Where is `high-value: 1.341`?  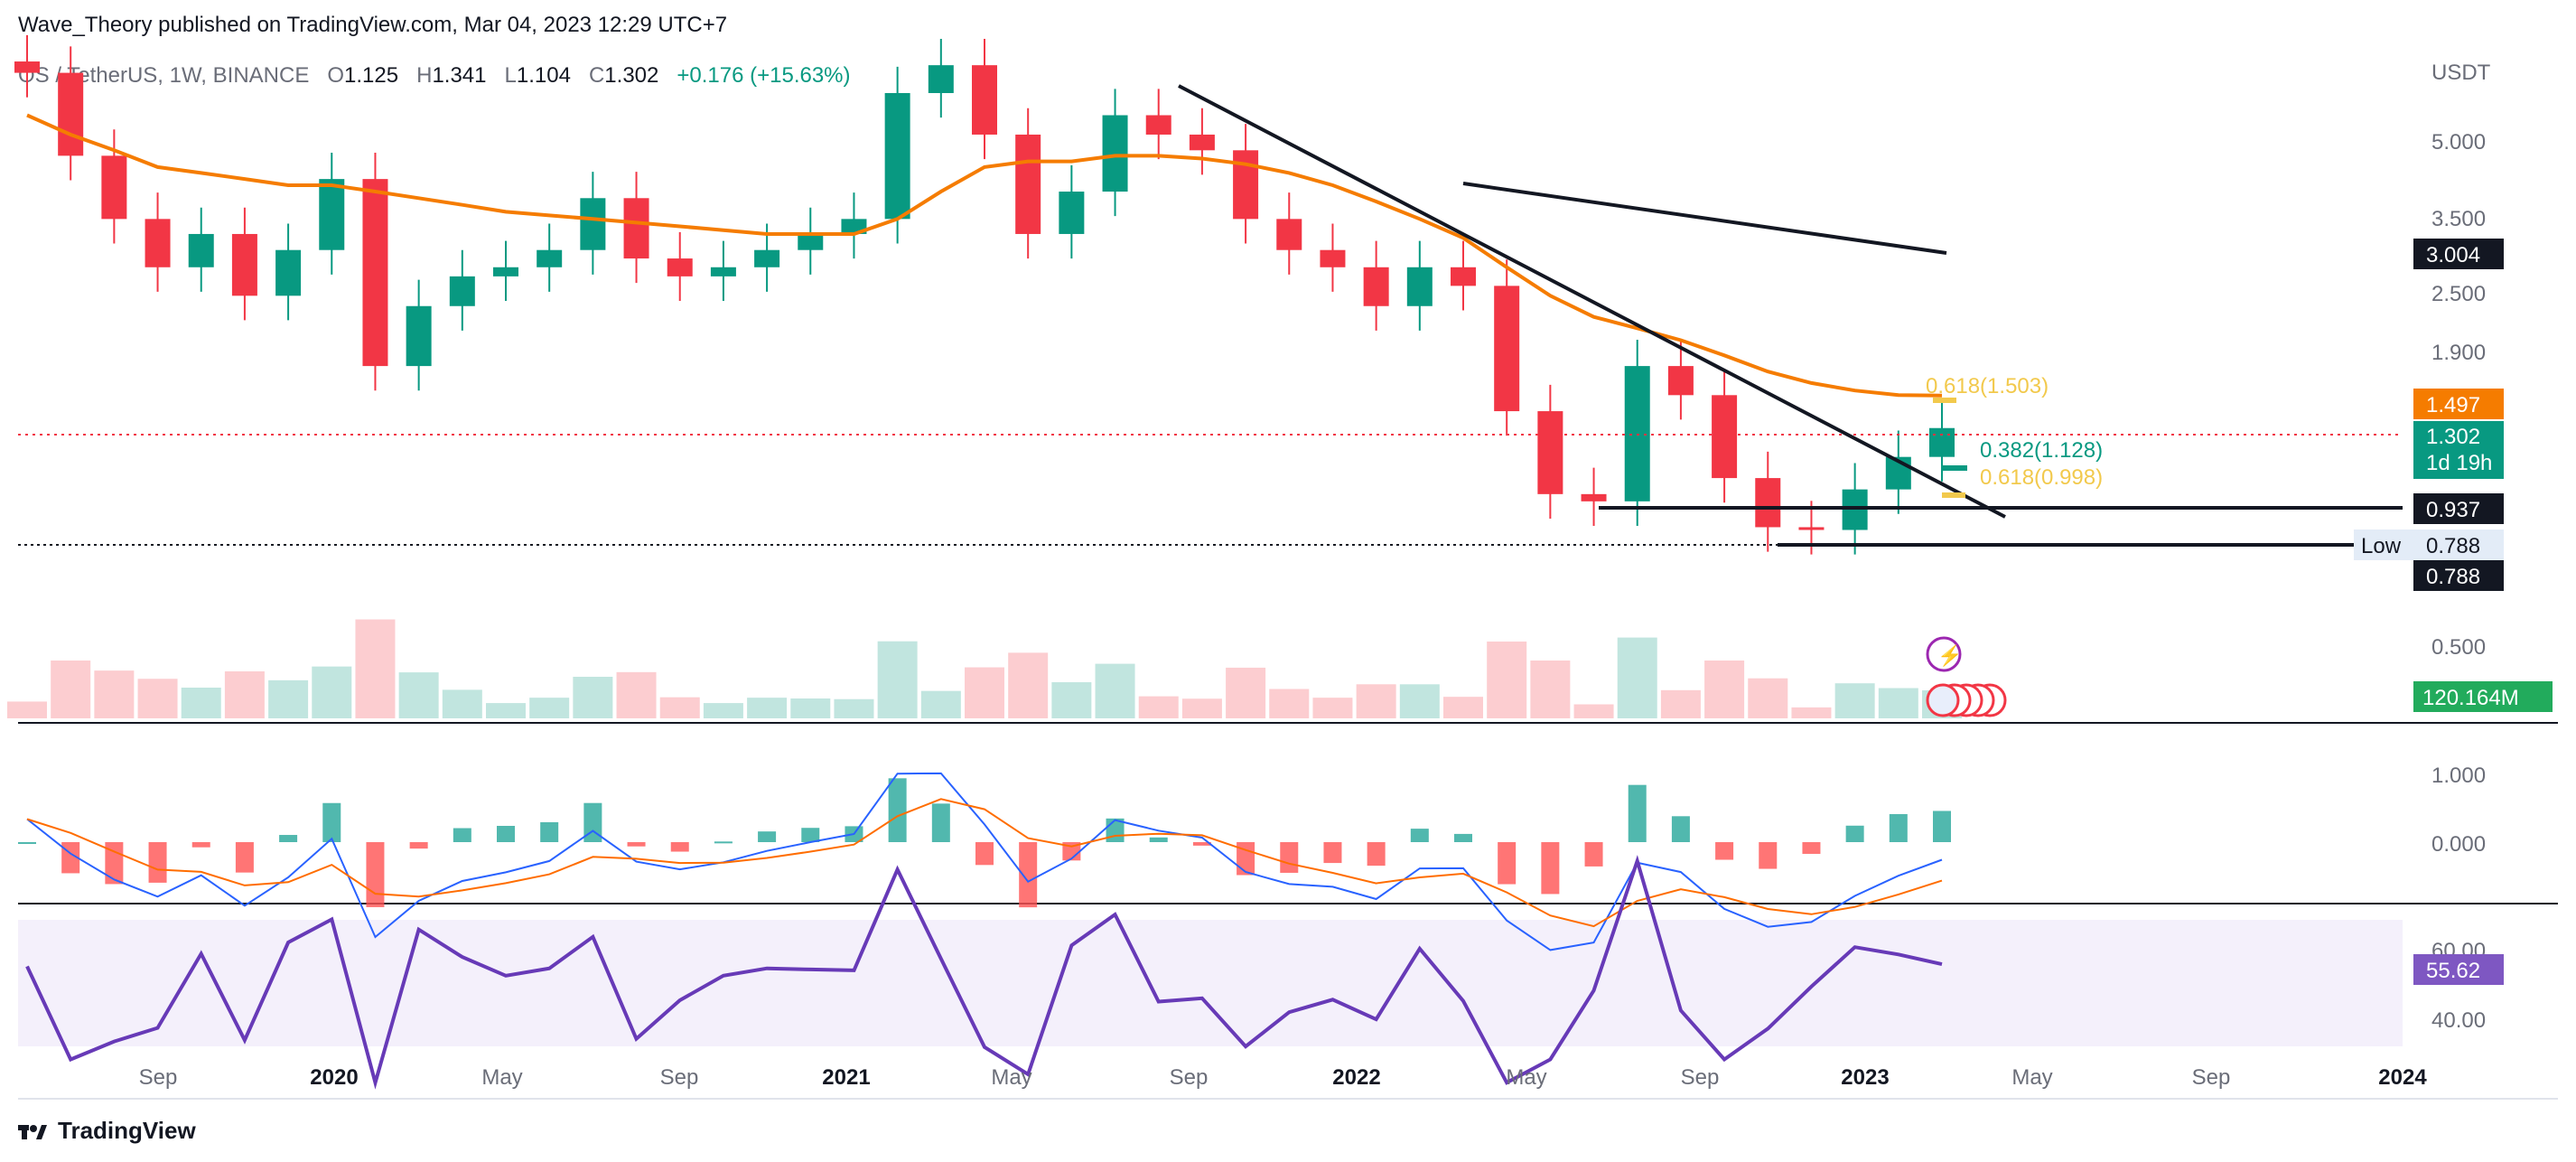
high-value: 1.341 is located at coordinates (459, 75).